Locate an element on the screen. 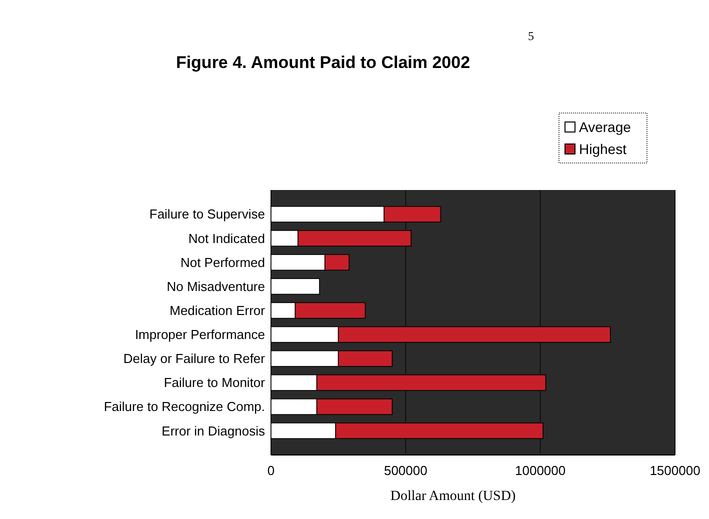 This screenshot has width=709, height=519. y-tick-label: Not Performed is located at coordinates (222, 262).